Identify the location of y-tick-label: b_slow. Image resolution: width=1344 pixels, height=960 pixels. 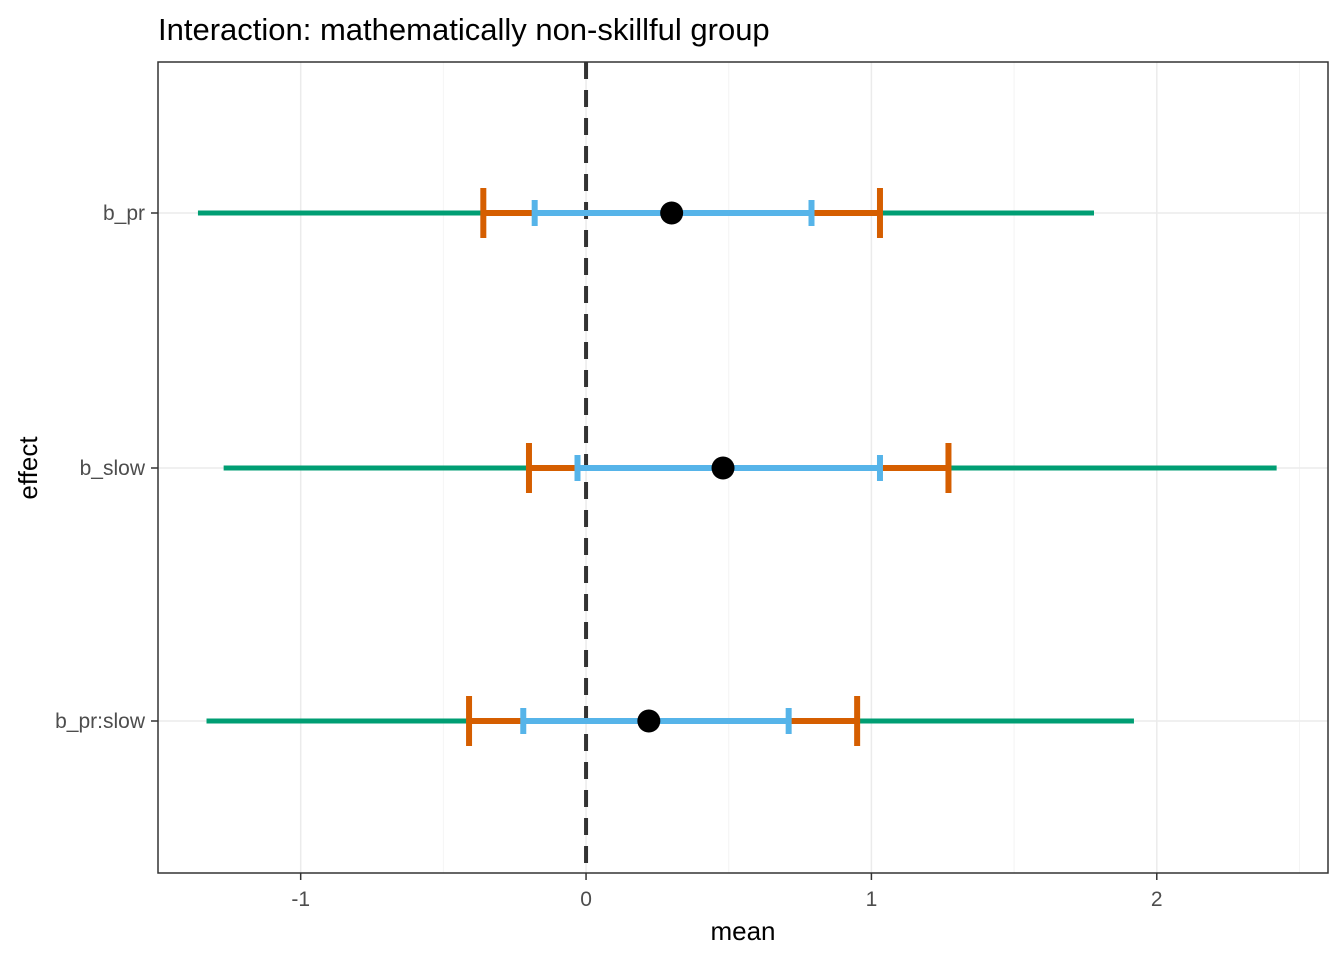
(113, 468).